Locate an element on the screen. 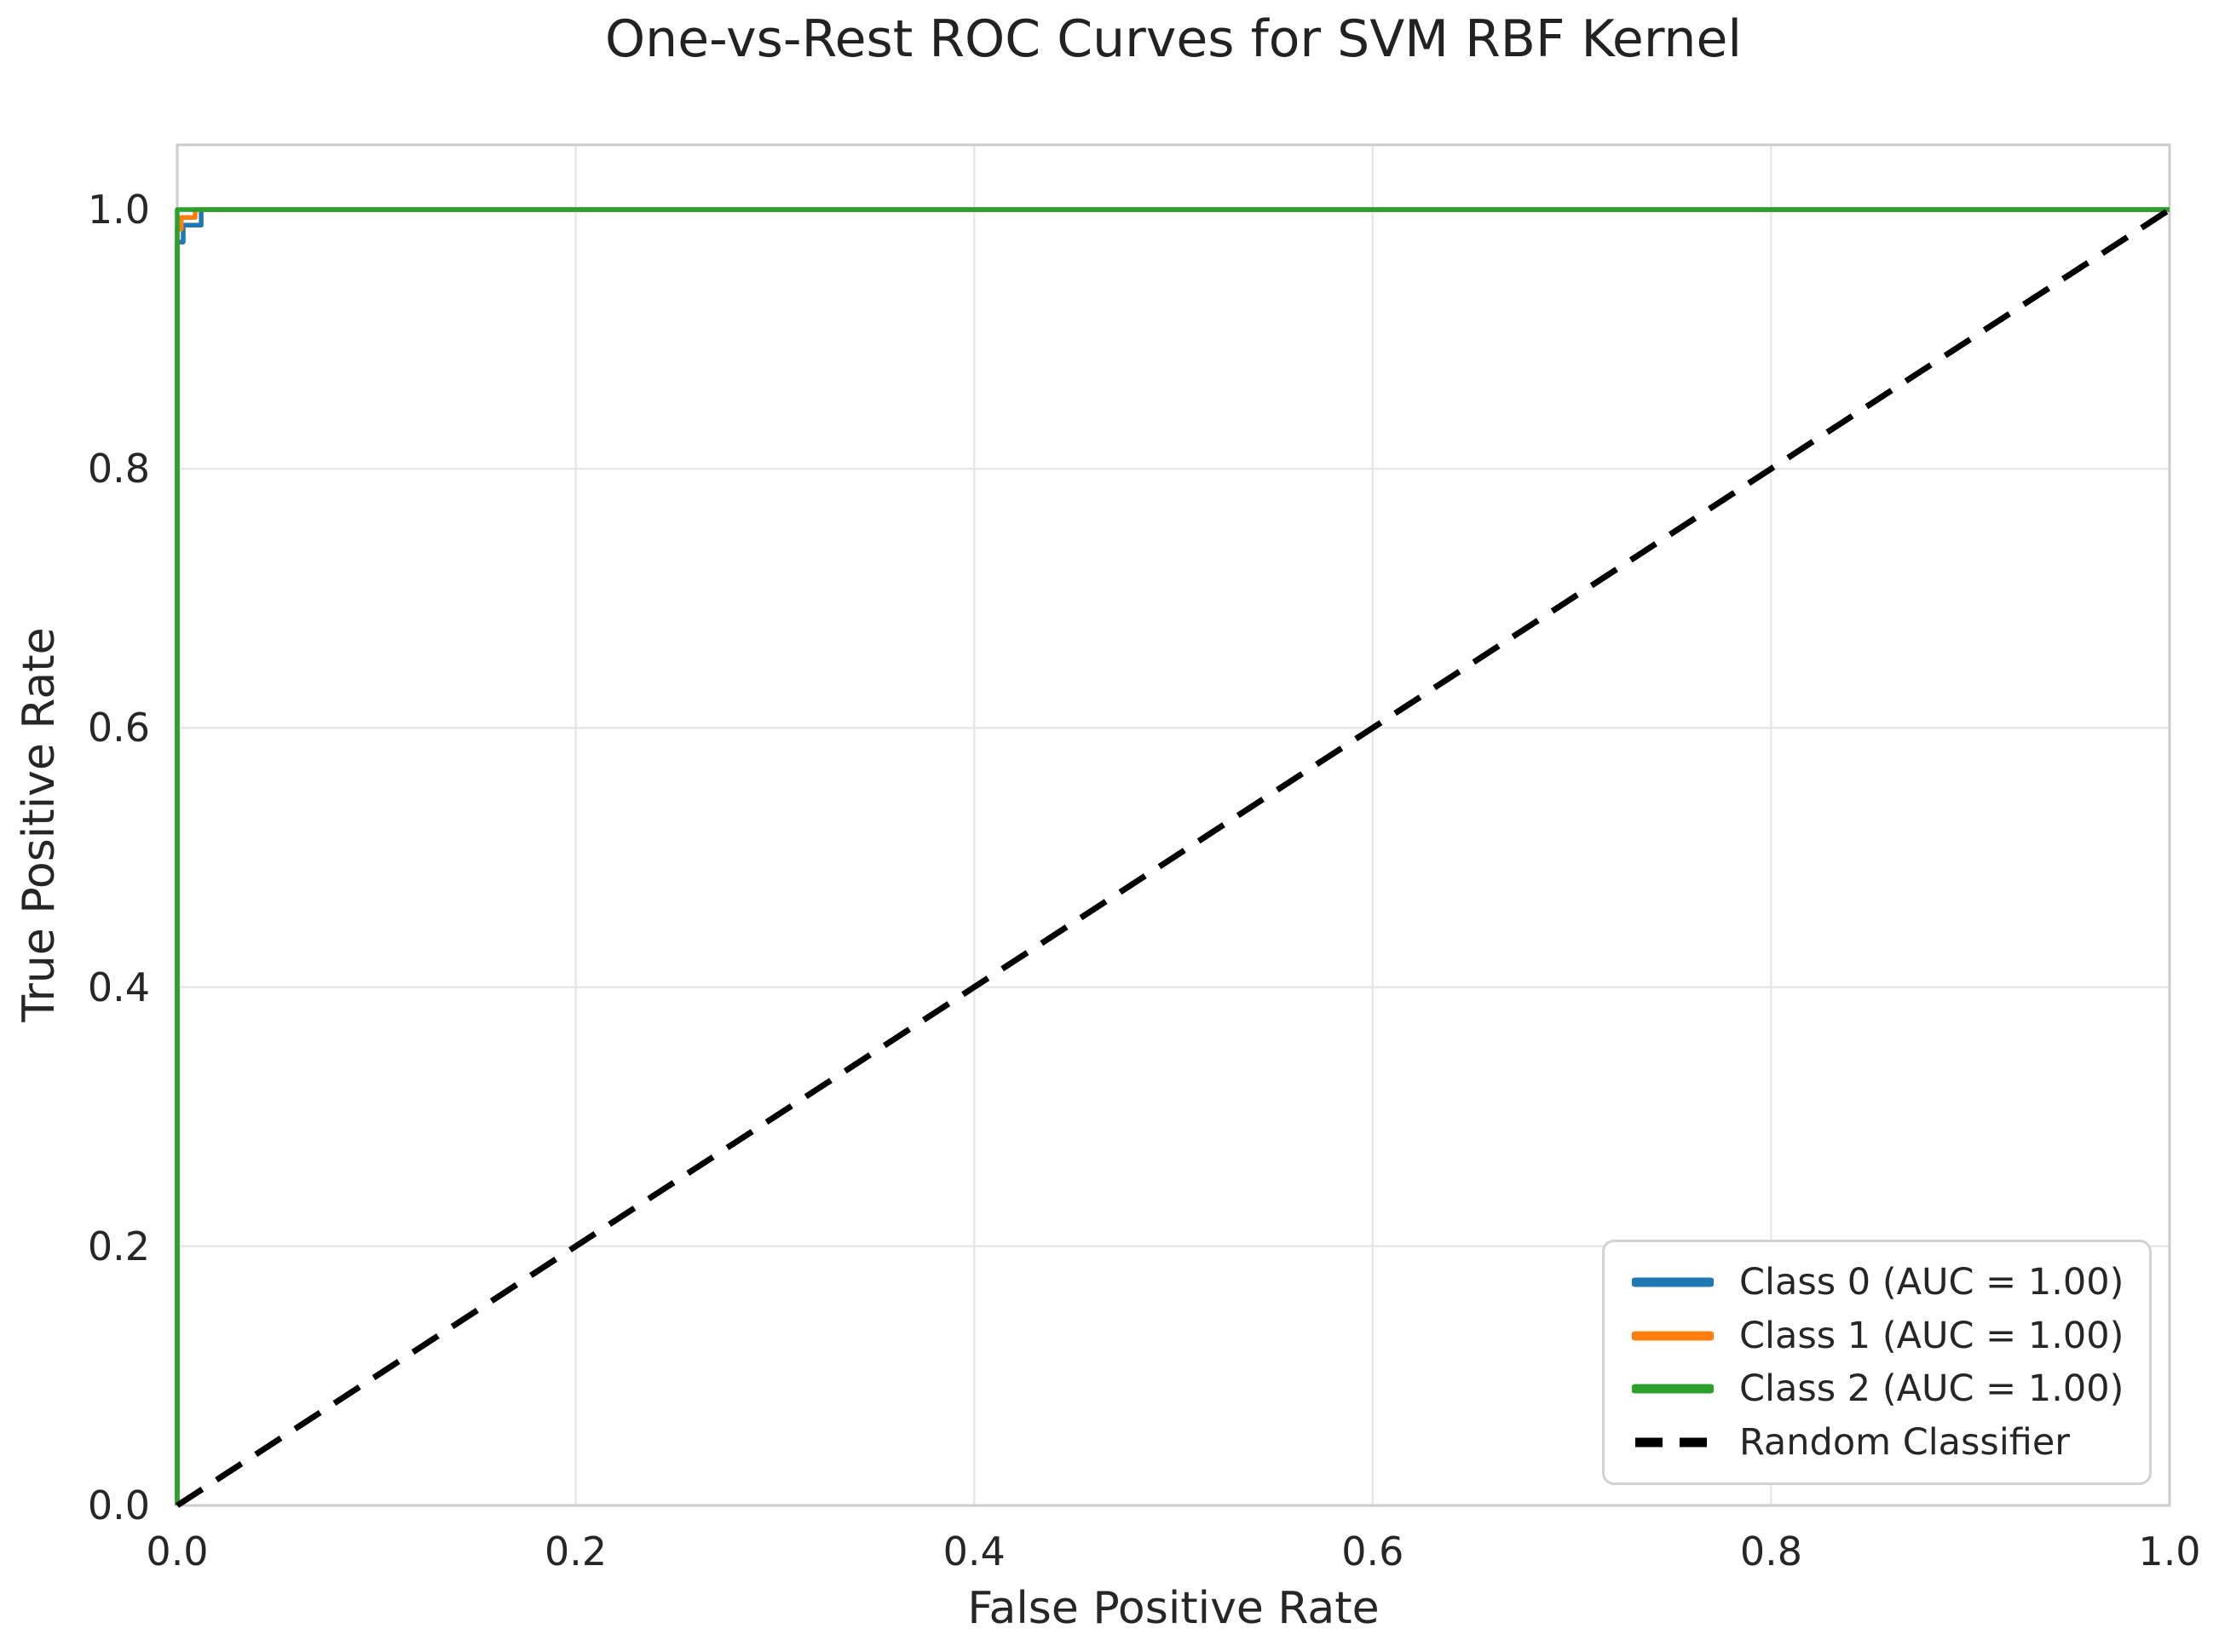 This screenshot has height=1652, width=2219. y-tick-label: 0.4 is located at coordinates (119, 987).